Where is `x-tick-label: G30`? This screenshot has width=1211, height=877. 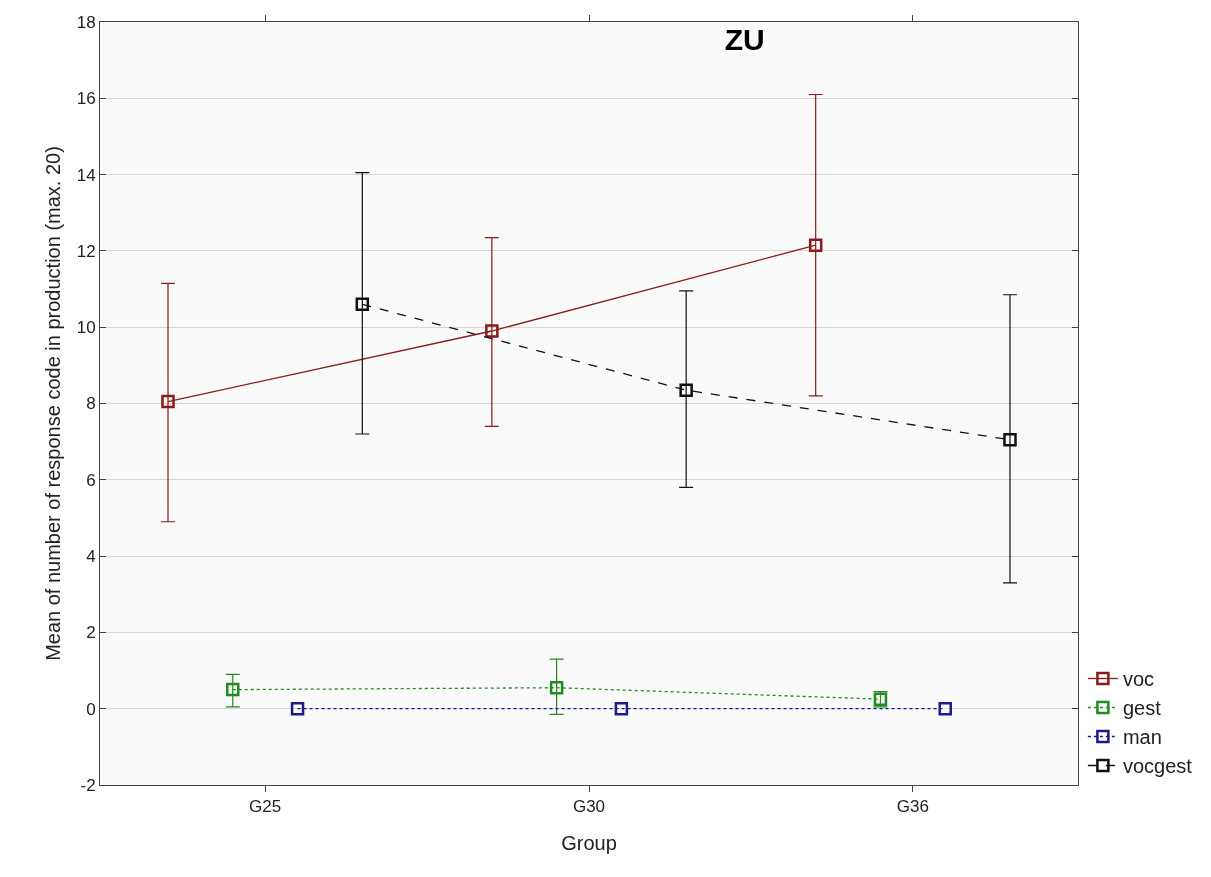
x-tick-label: G30 is located at coordinates (589, 807).